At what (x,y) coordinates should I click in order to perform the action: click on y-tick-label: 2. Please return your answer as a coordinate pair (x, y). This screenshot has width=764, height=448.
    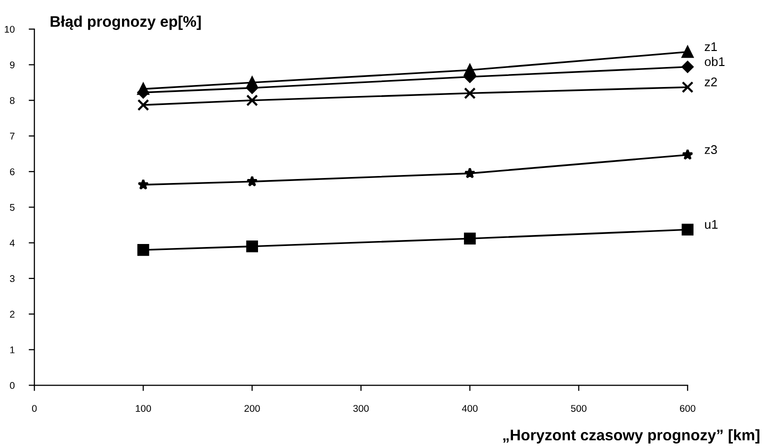
    Looking at the image, I should click on (12, 314).